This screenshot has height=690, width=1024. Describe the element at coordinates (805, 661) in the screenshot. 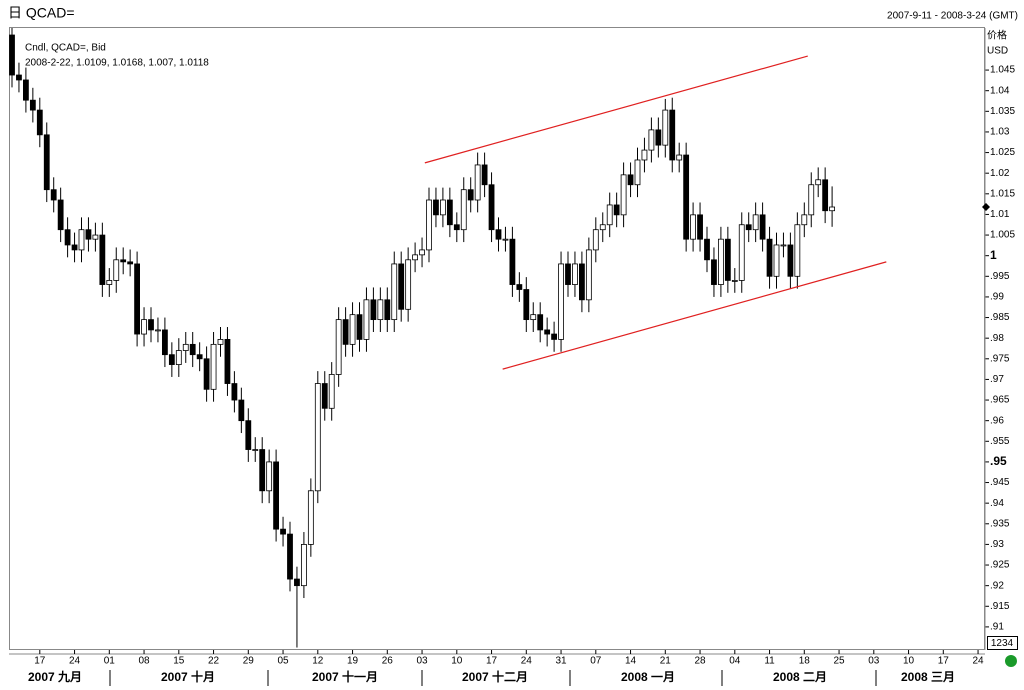

I see `x-tick-label: 18` at that location.